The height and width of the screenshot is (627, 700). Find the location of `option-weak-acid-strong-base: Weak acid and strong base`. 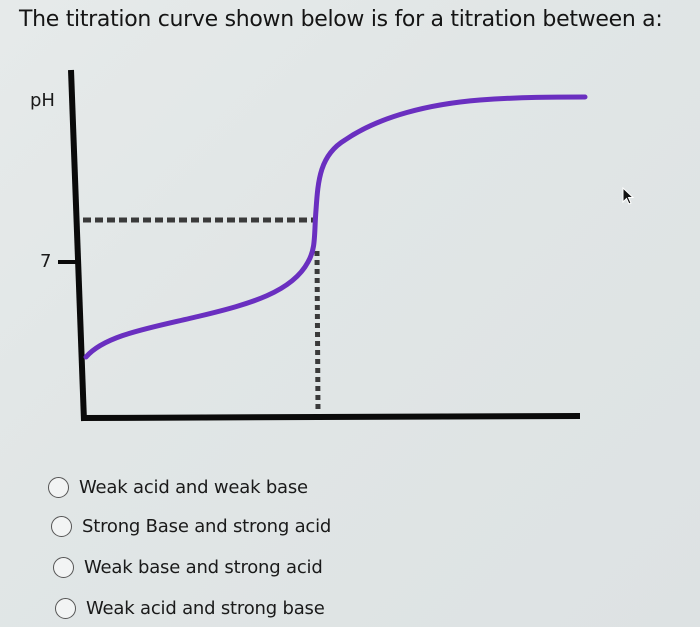

option-weak-acid-strong-base: Weak acid and strong base is located at coordinates (190, 608).